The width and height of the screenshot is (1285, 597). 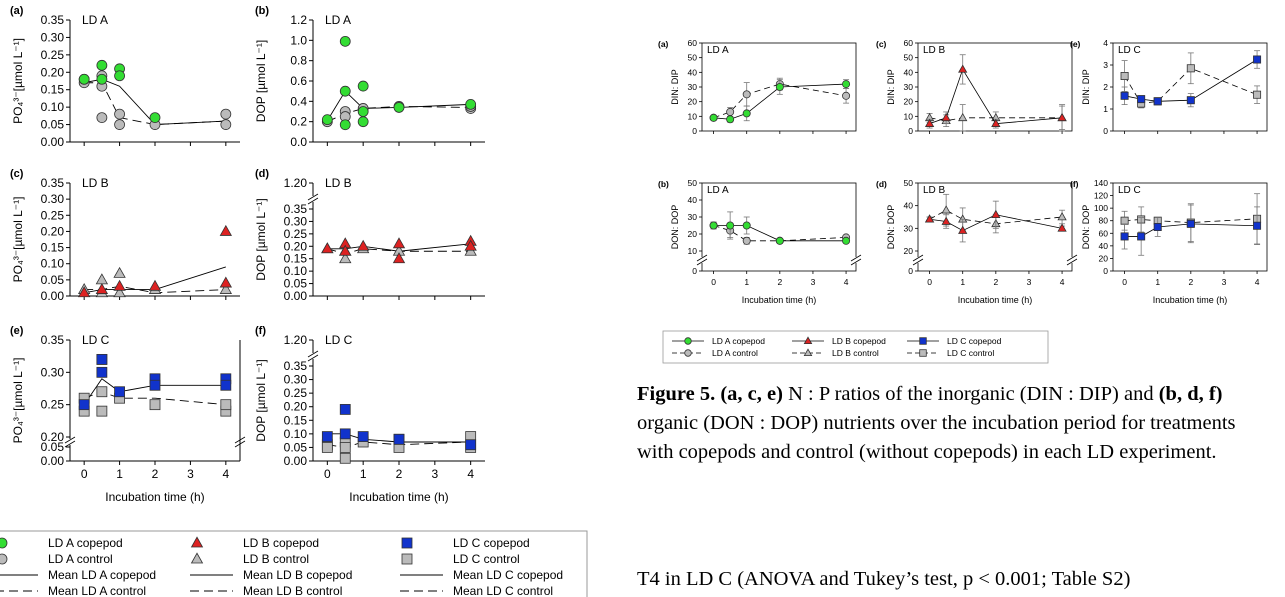 I want to click on axis-break-right-a, so click(x=1072, y=258).